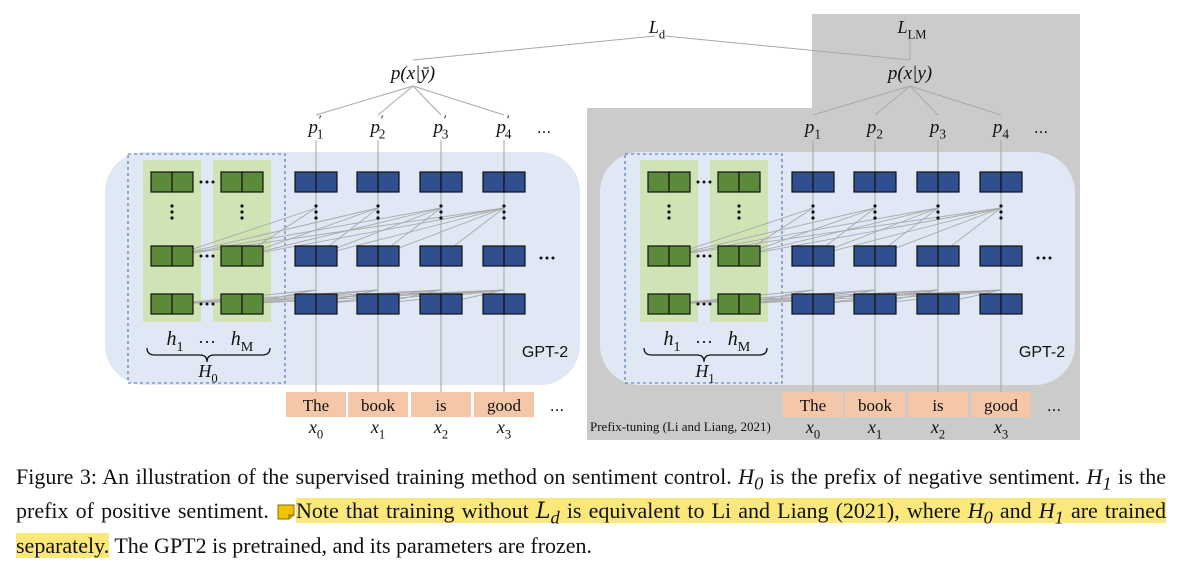 The width and height of the screenshot is (1178, 561). I want to click on left-prefix-block-0-1-cell-b, so click(252, 182).